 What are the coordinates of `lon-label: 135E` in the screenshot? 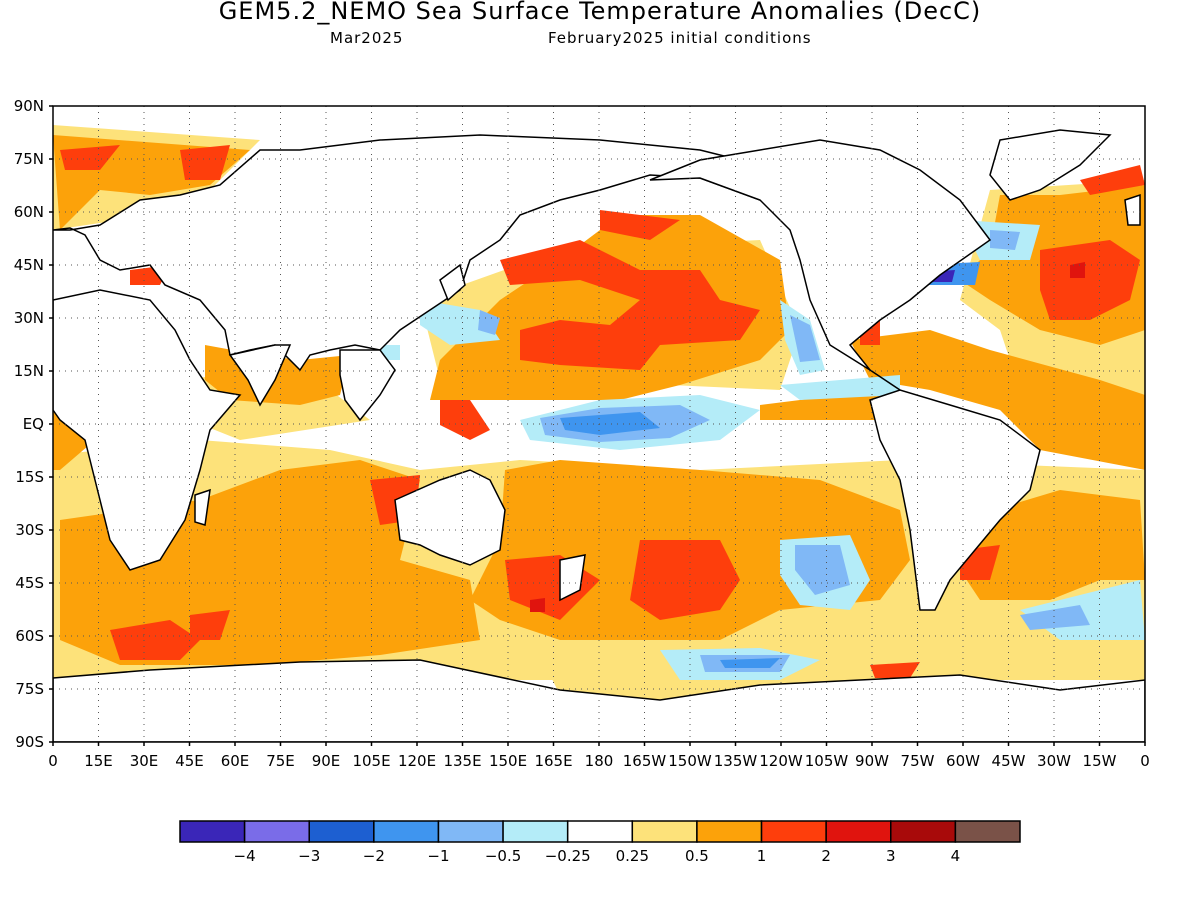 It's located at (462, 761).